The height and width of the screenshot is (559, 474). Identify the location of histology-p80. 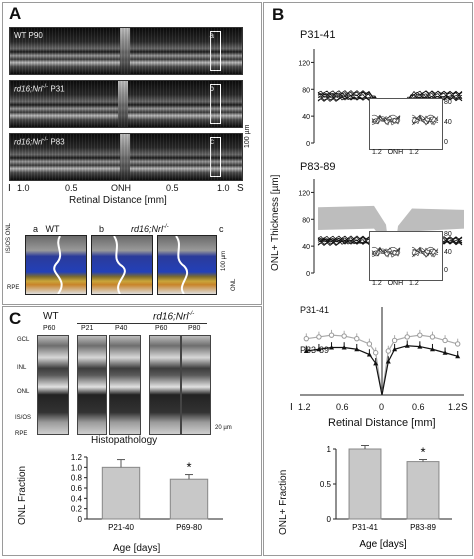
(196, 385).